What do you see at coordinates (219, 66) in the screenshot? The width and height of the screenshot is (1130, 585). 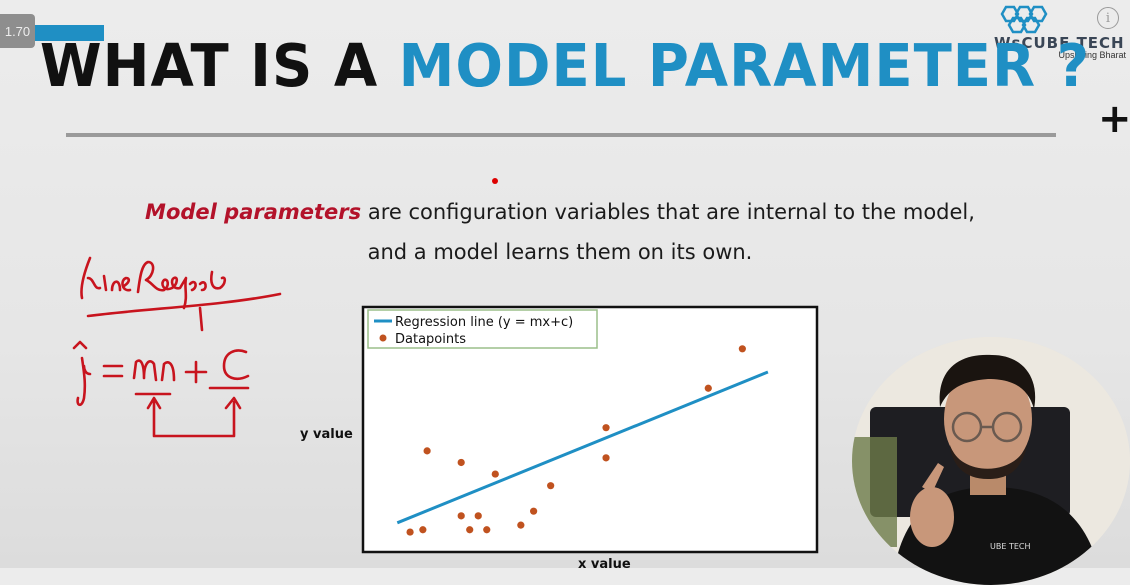 I see `title-part-dark: WHAT IS A` at bounding box center [219, 66].